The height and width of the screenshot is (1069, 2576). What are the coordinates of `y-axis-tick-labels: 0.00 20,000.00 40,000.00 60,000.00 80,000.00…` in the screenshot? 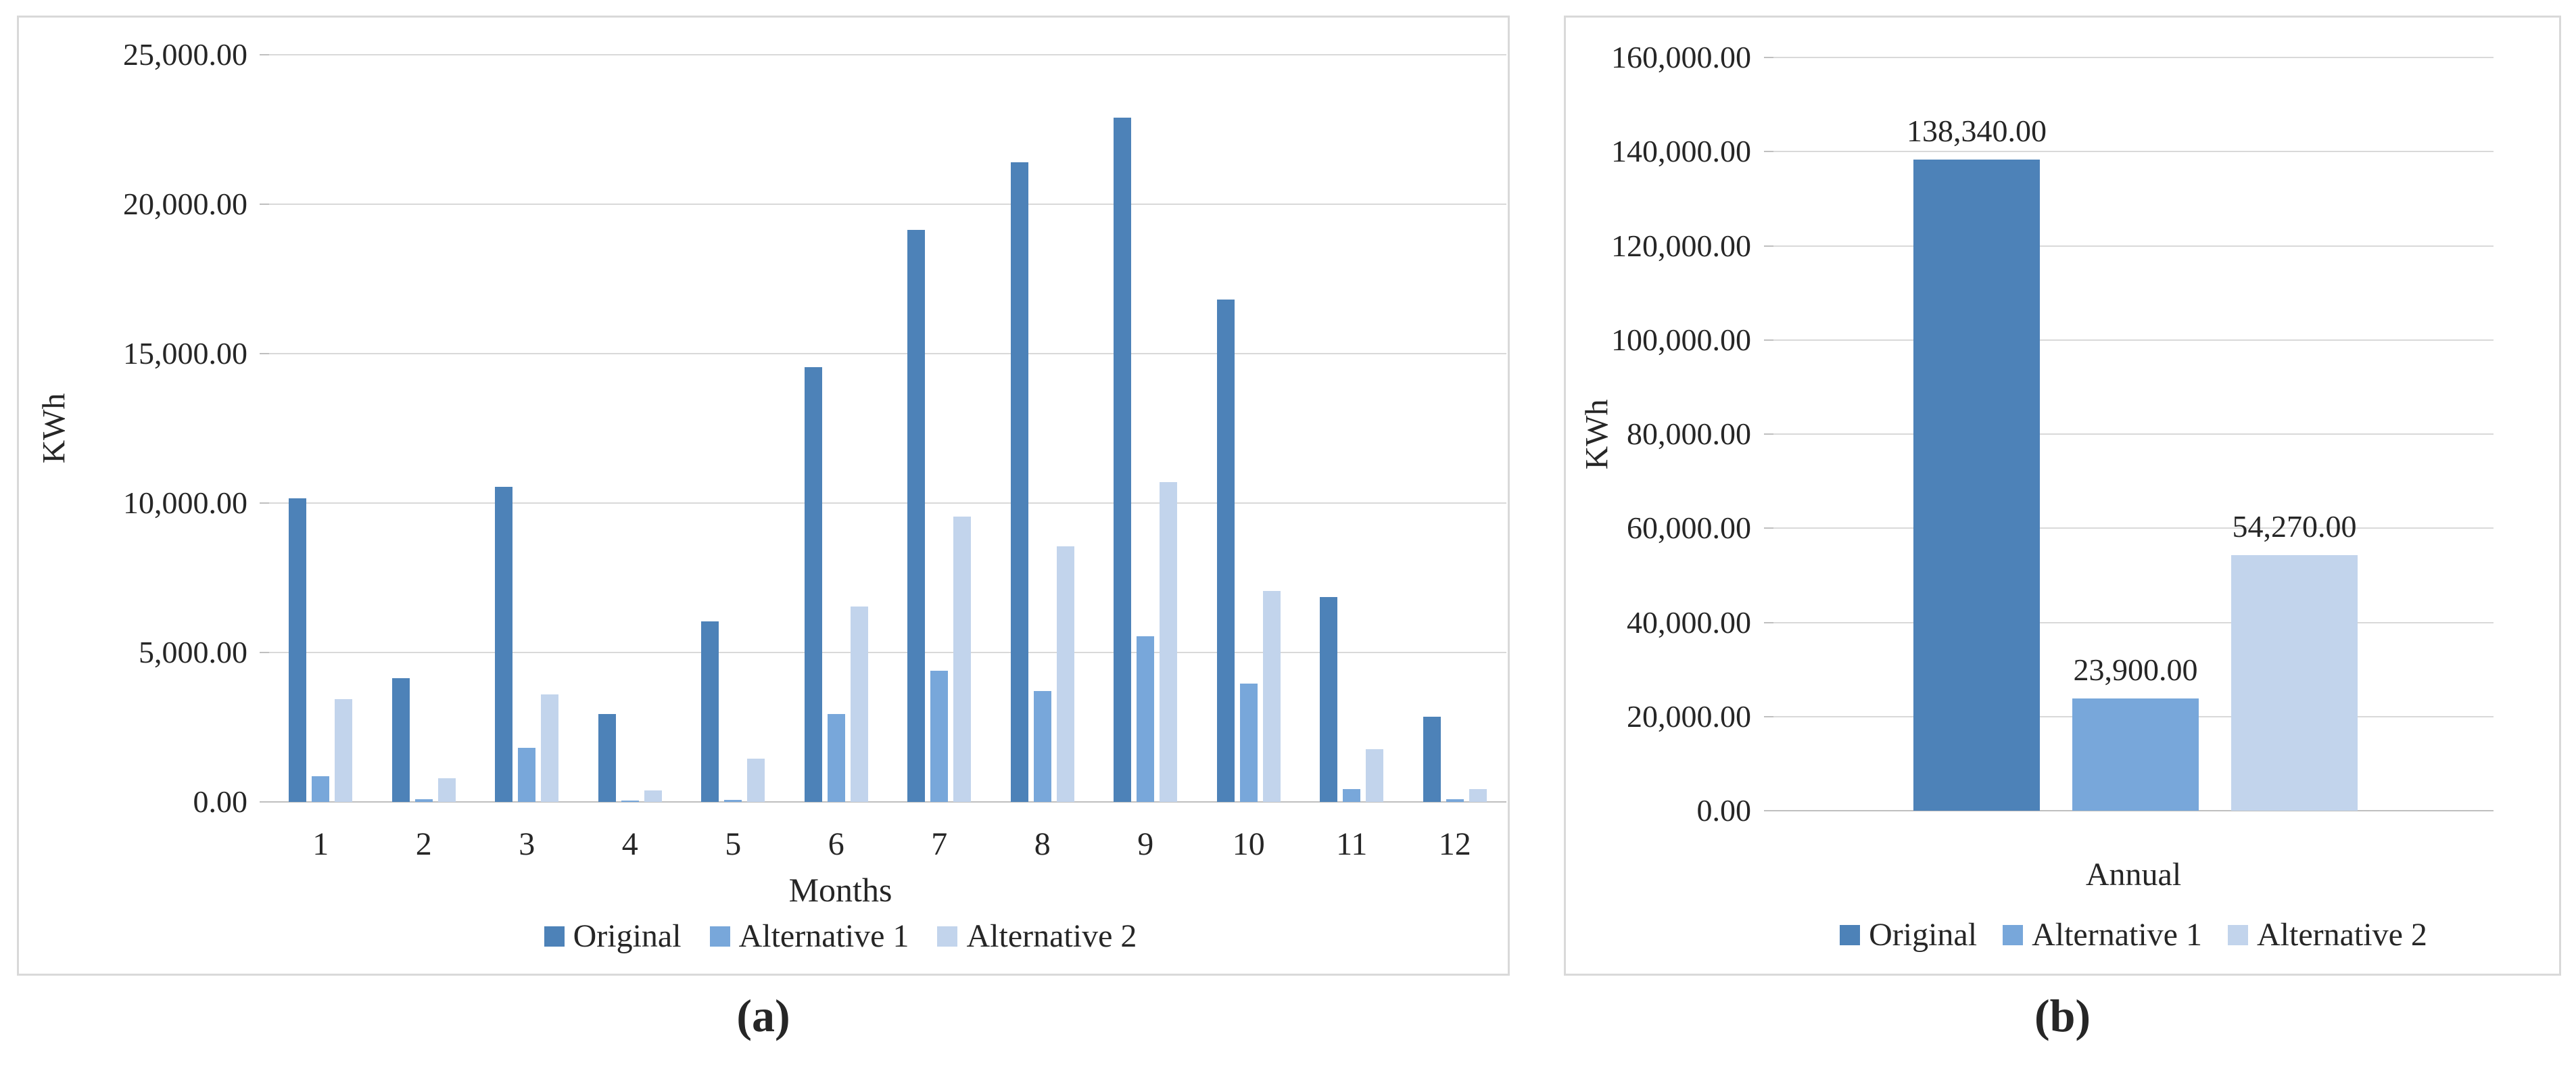 It's located at (1663, 434).